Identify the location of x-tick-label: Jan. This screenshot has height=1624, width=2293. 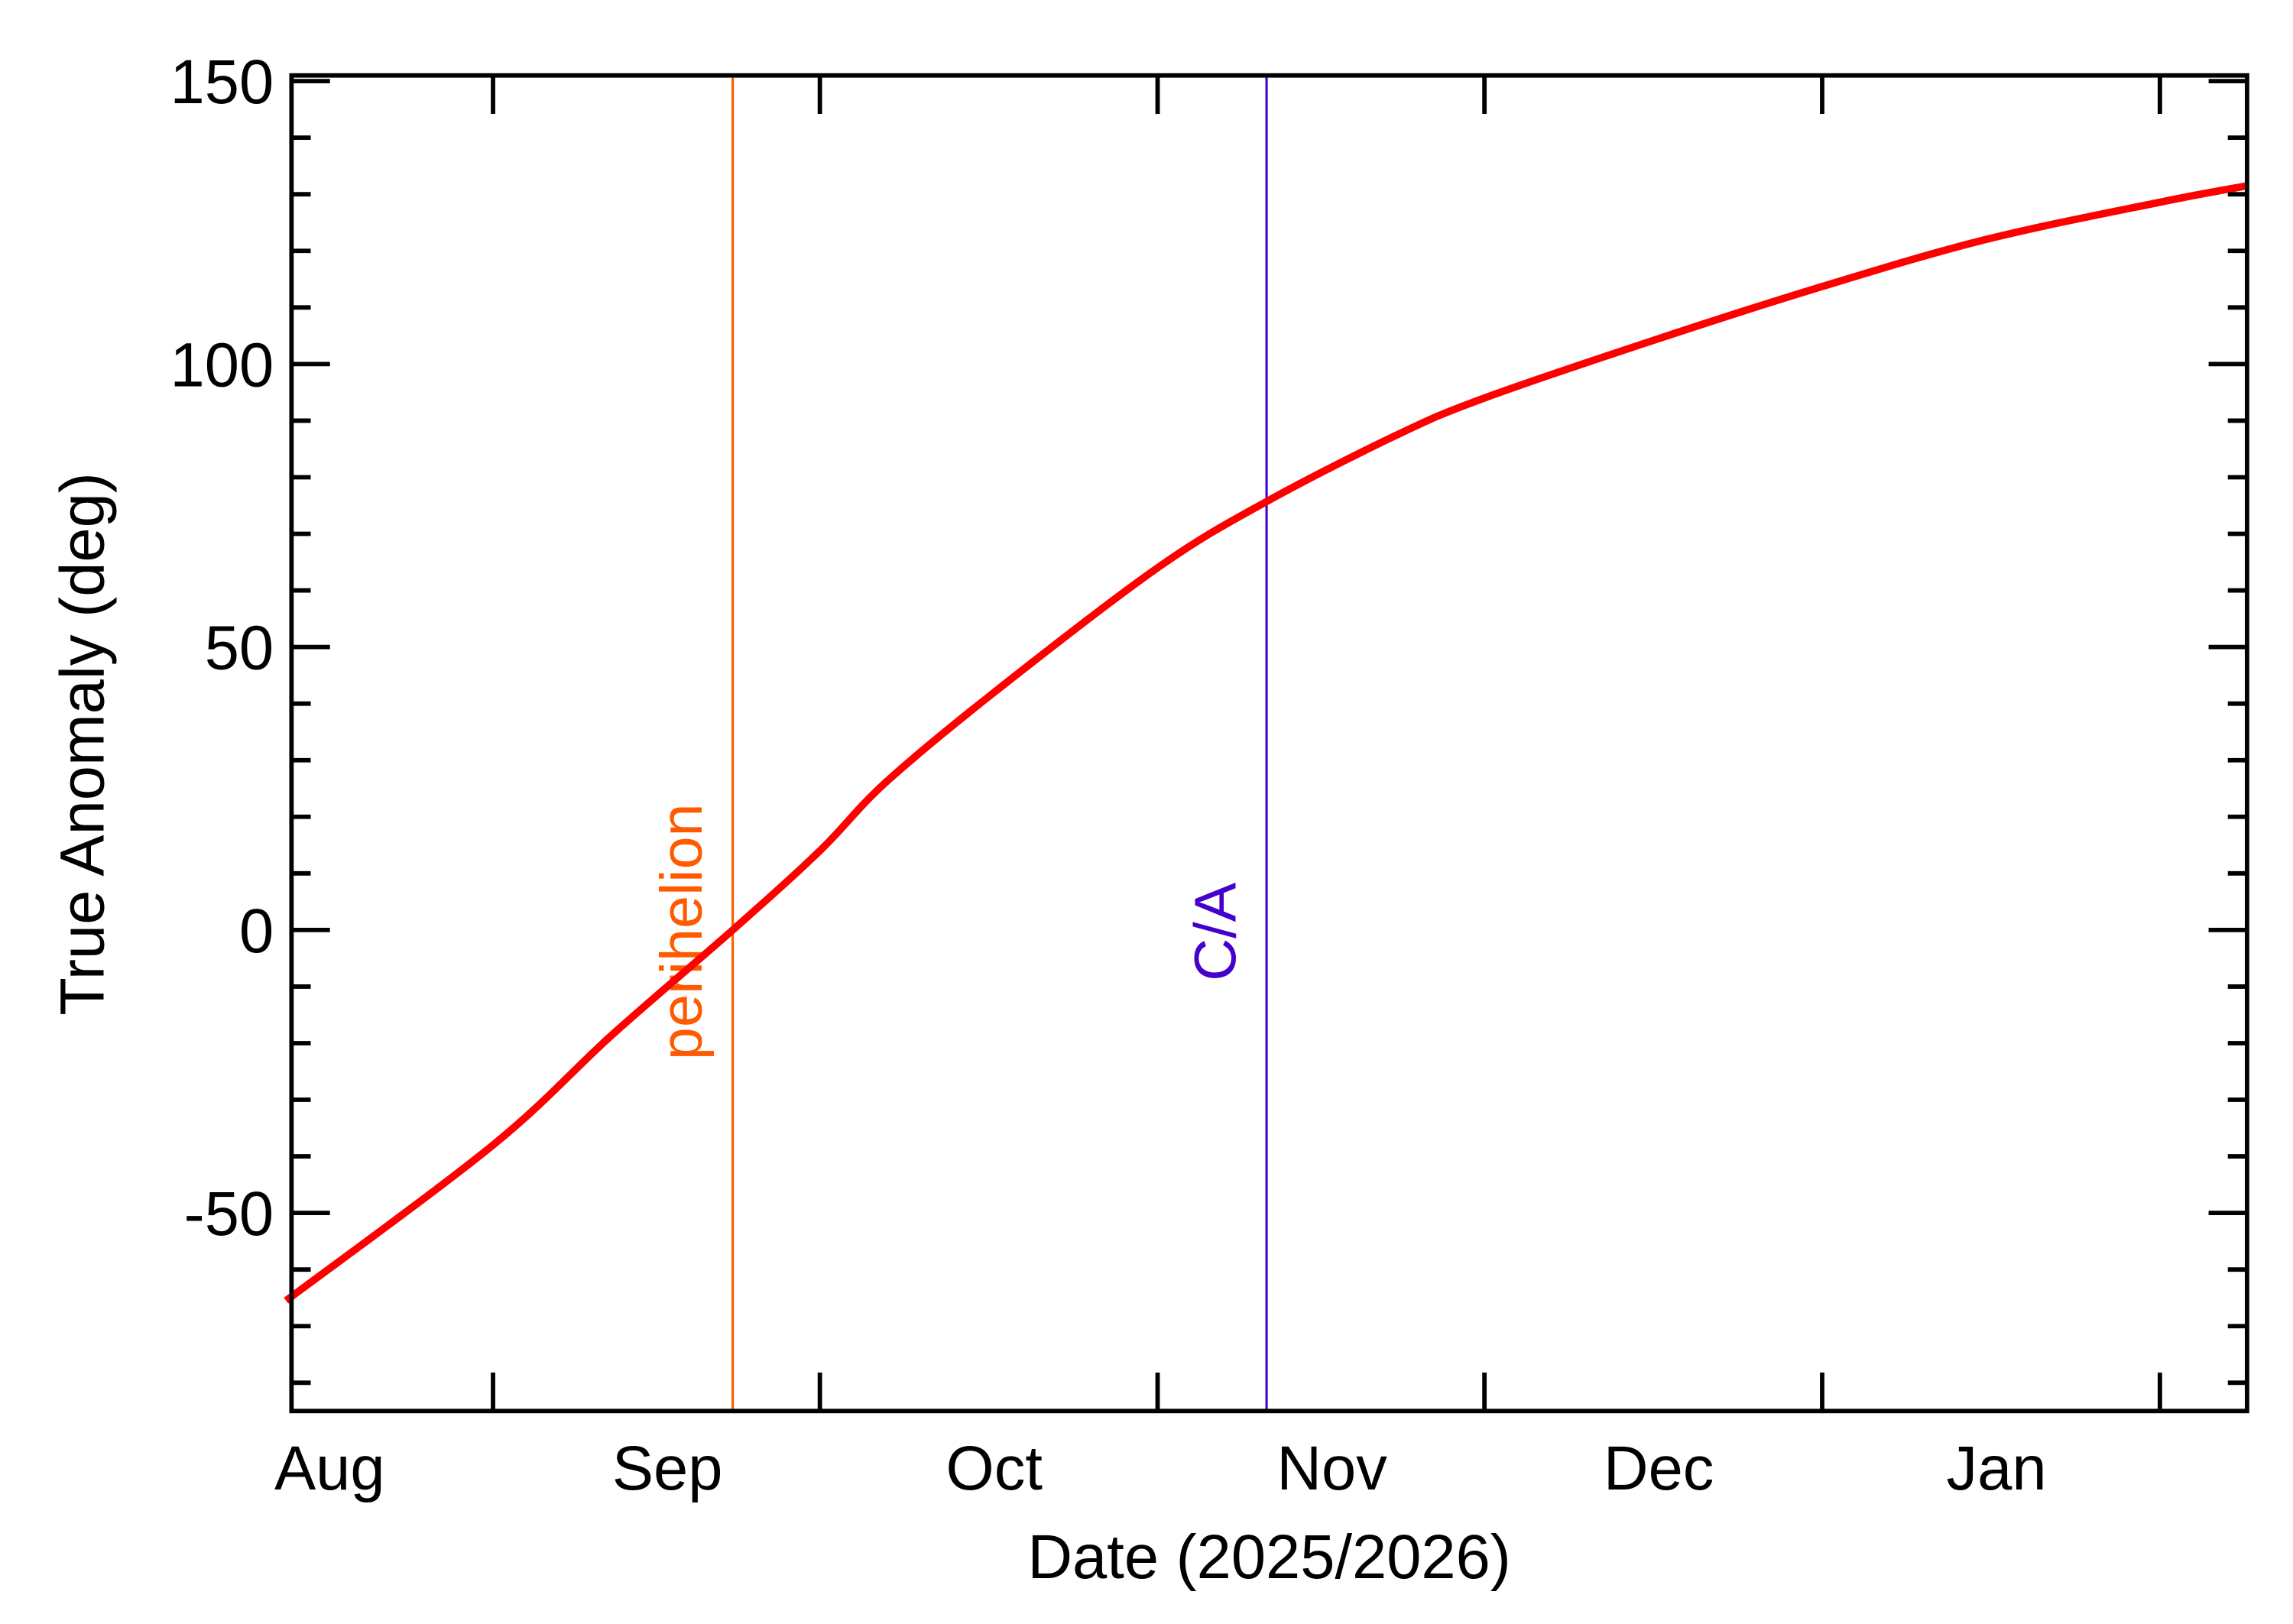
(1997, 1468).